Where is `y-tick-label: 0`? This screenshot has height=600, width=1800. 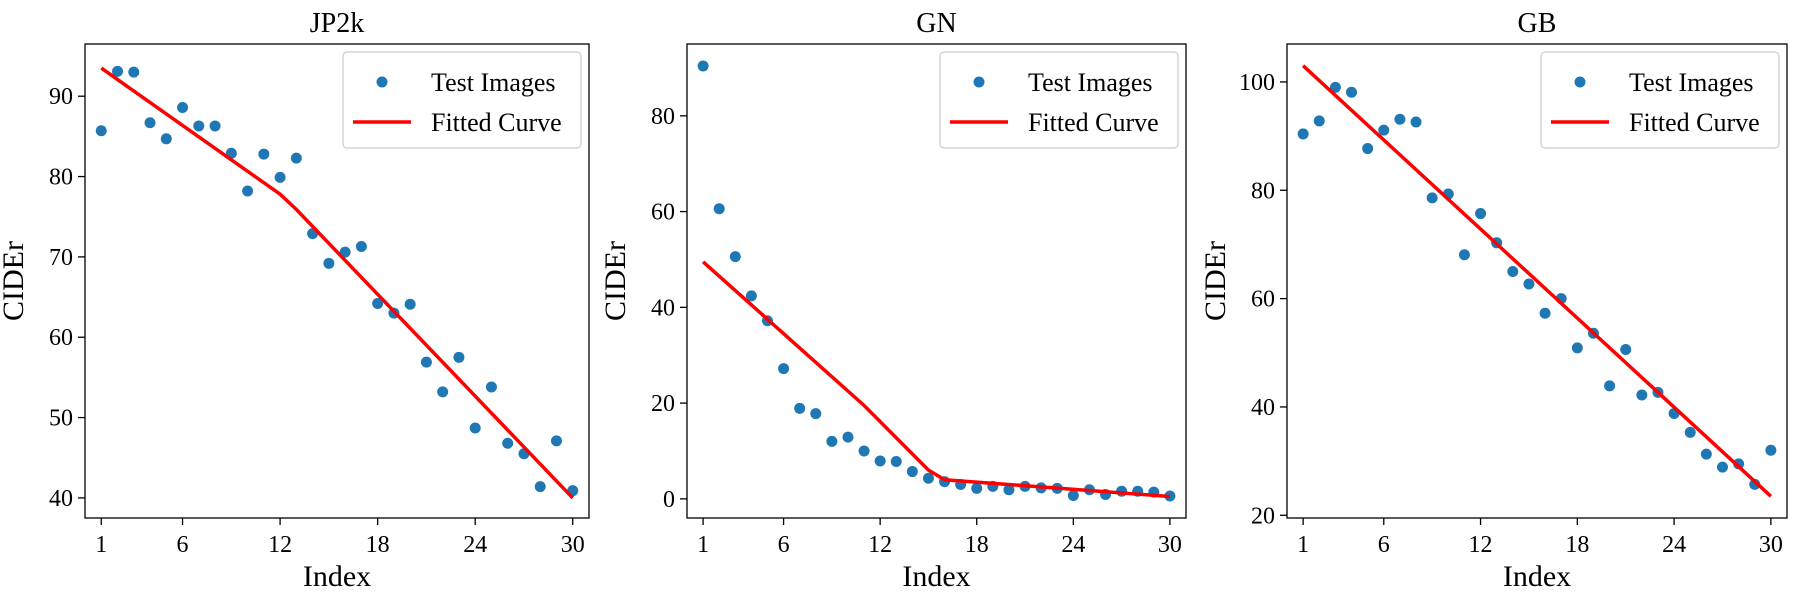
y-tick-label: 0 is located at coordinates (669, 500).